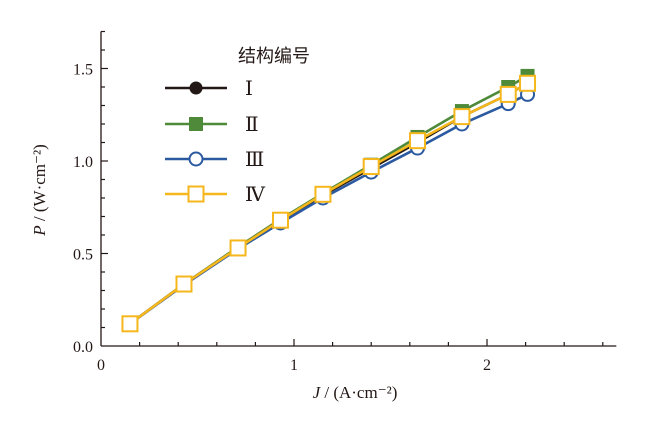  What do you see at coordinates (249, 89) in the screenshot?
I see `legend-label: Ⅰ` at bounding box center [249, 89].